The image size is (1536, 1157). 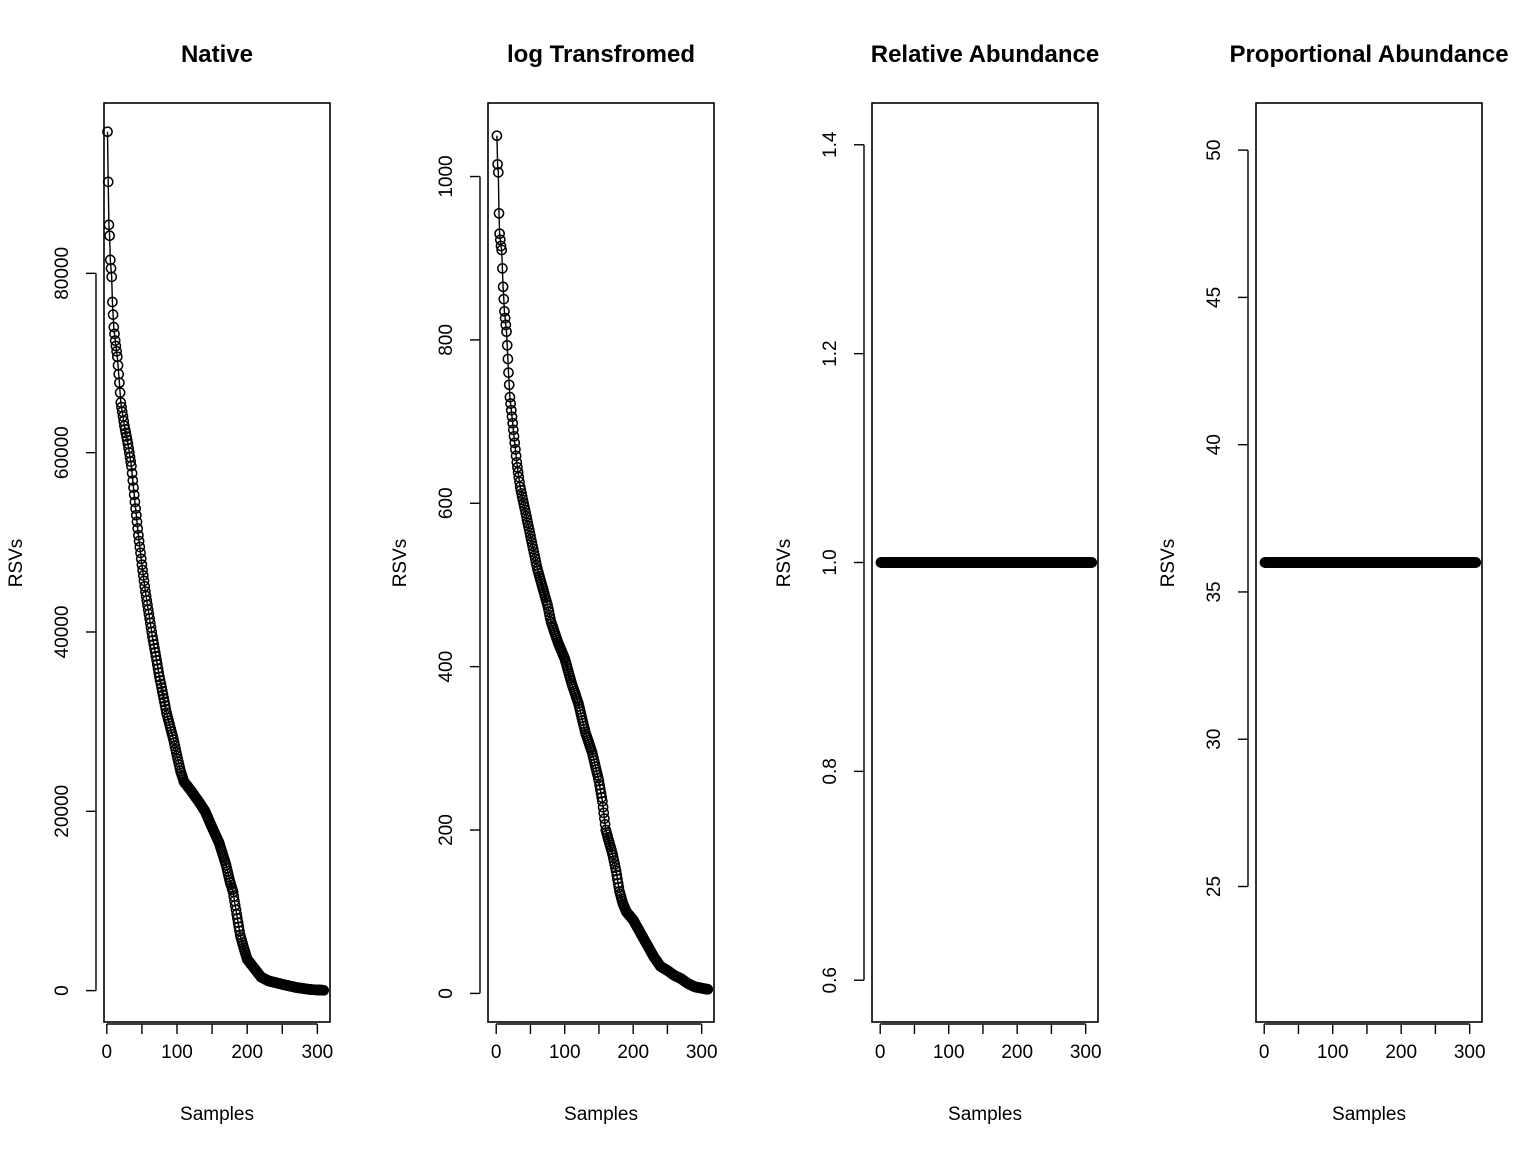 I want to click on axis-ticks: 0 100 200 300 0 20000 40000 60000 80000, so click(x=192, y=655).